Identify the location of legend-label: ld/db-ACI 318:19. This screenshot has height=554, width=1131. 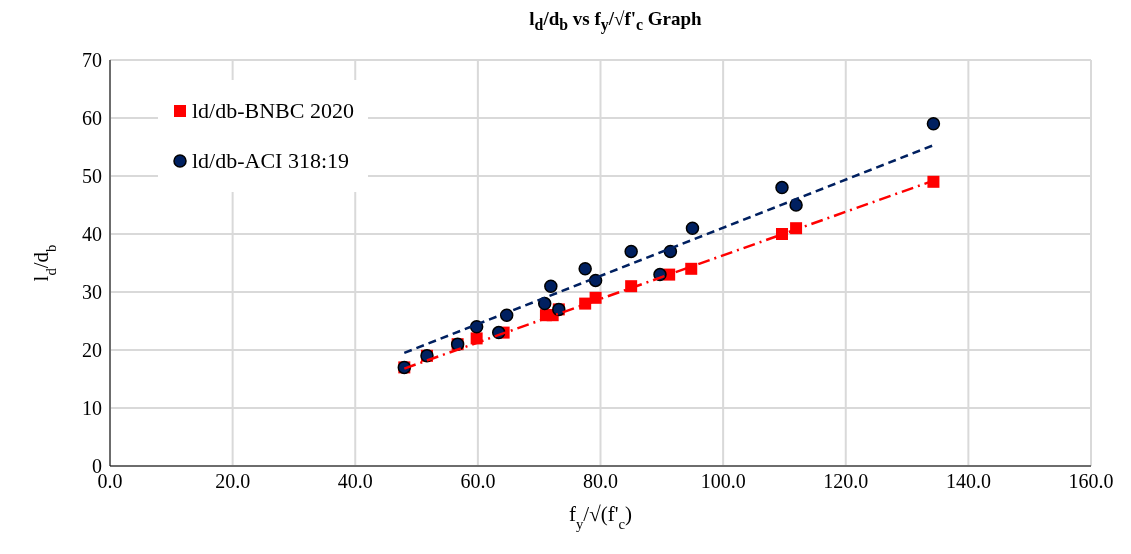
(271, 161).